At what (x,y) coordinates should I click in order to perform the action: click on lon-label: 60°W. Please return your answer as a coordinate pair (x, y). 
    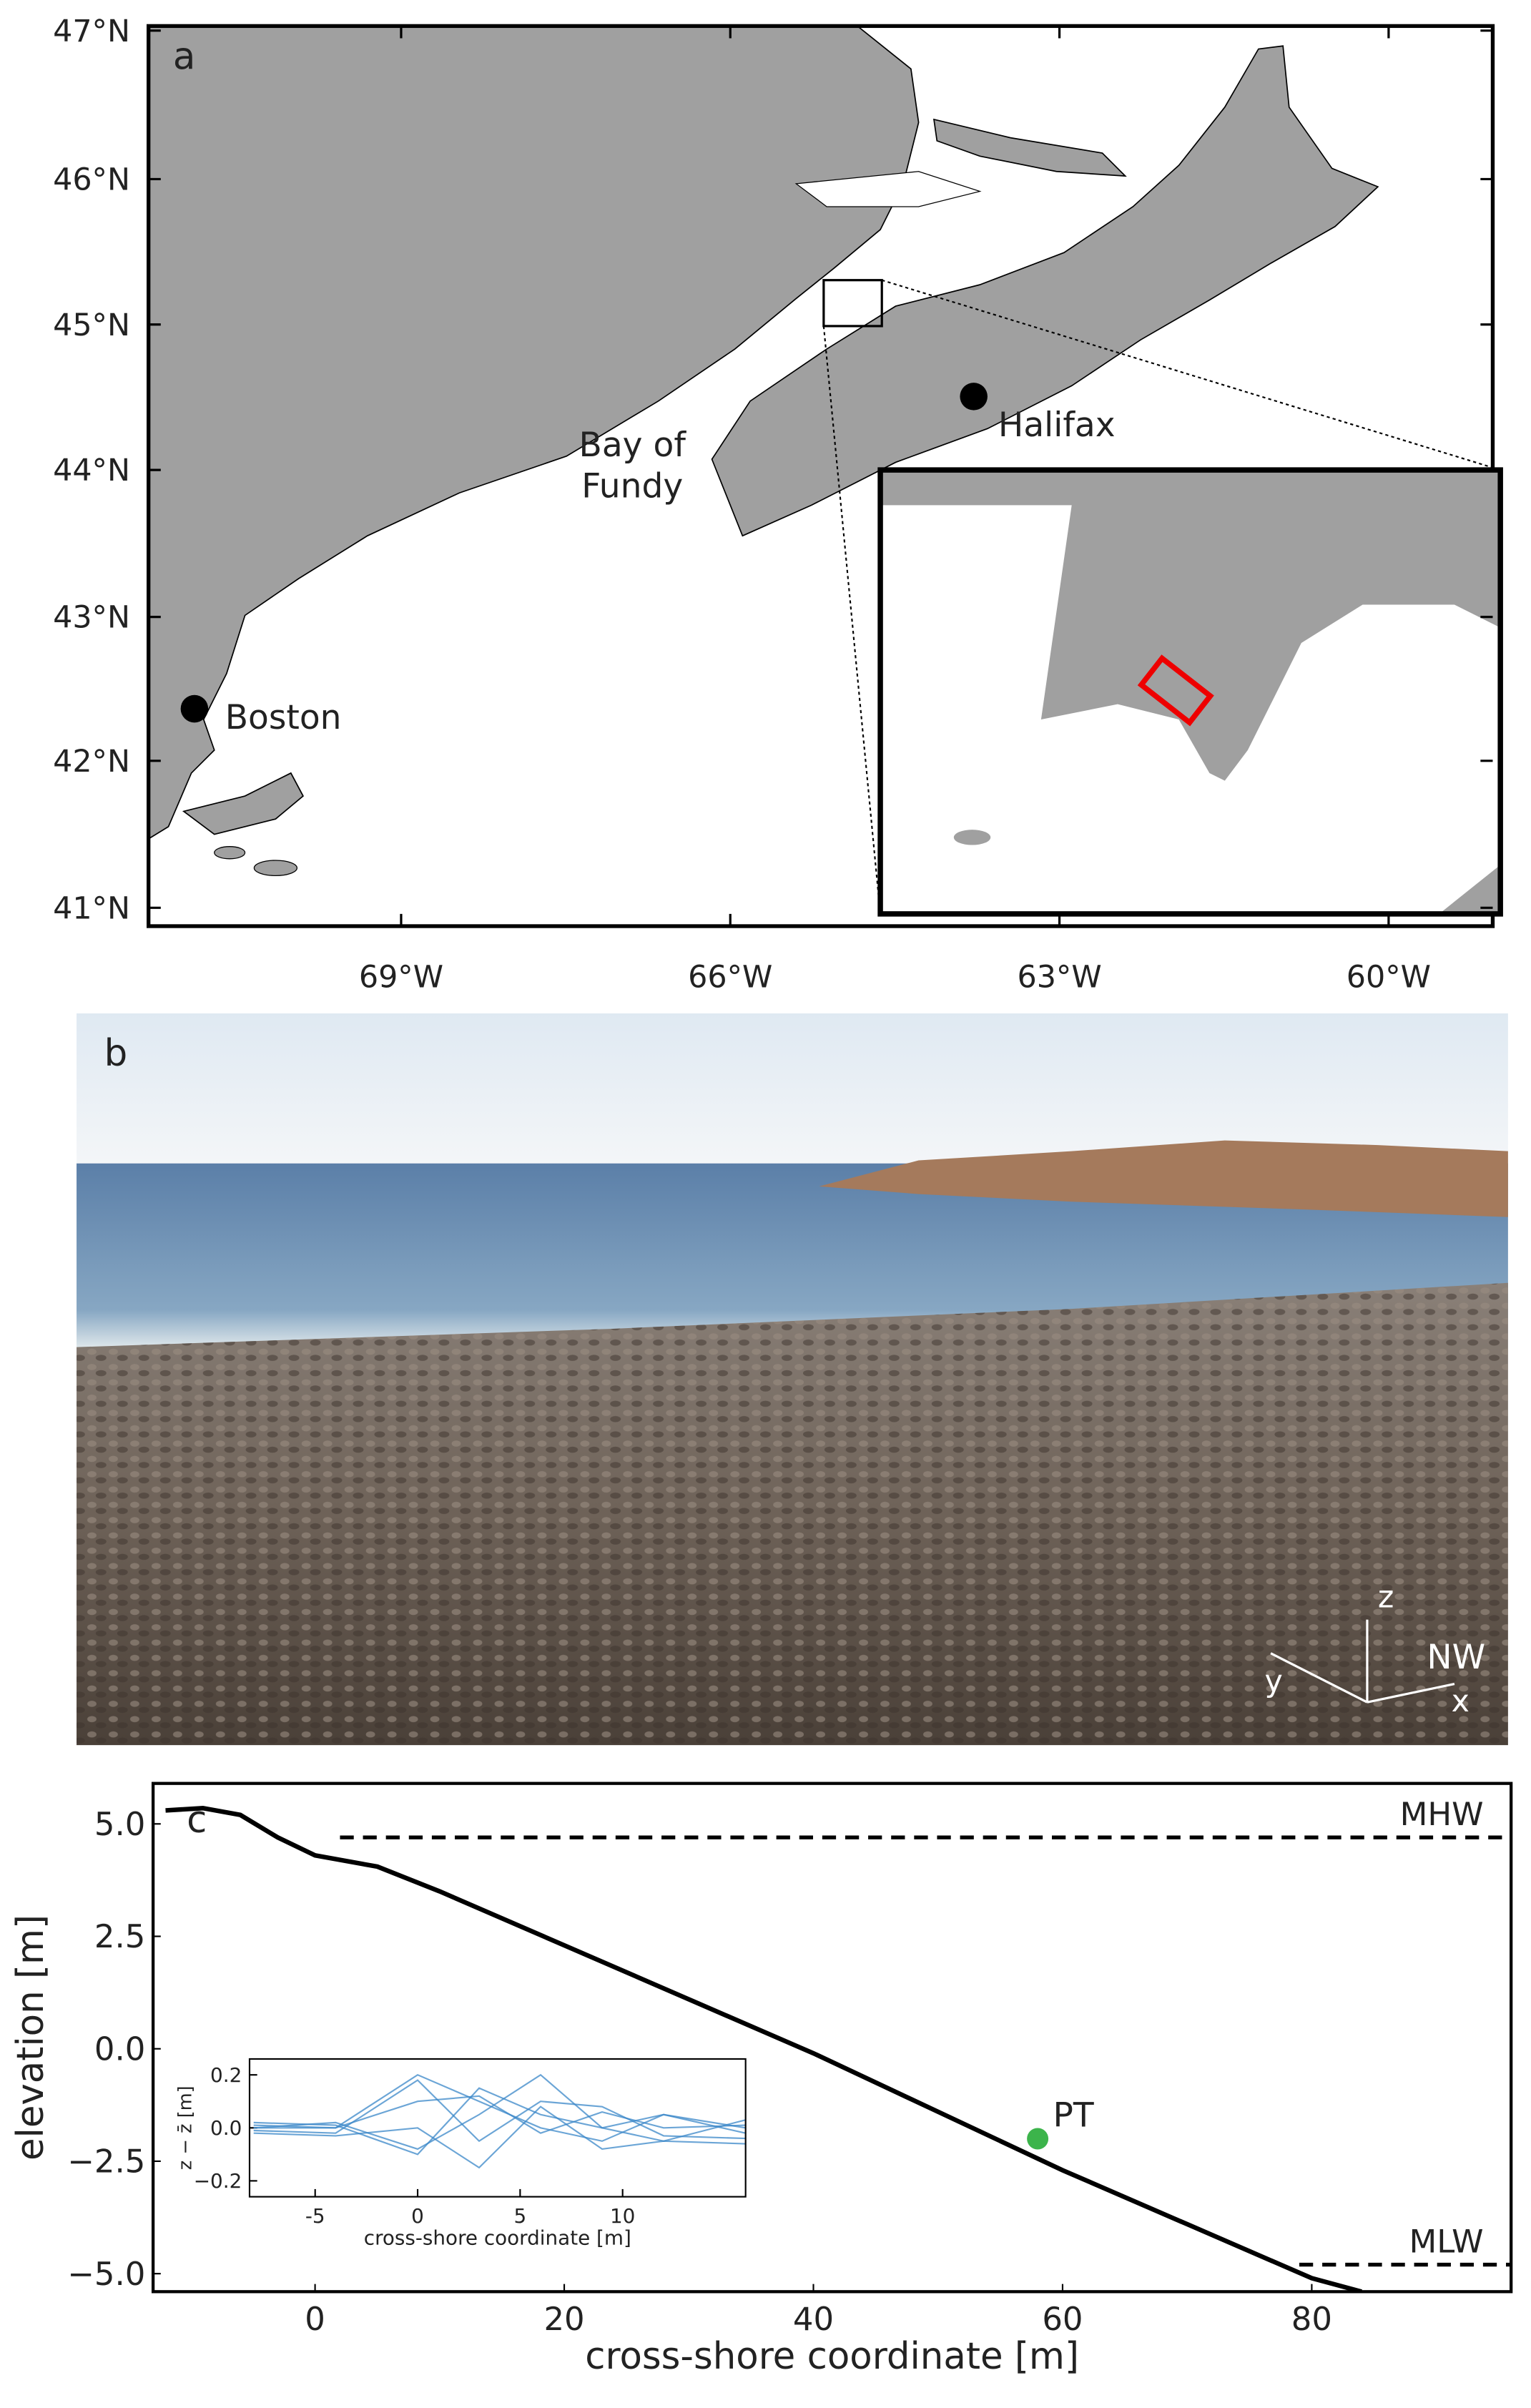
    Looking at the image, I should click on (1389, 978).